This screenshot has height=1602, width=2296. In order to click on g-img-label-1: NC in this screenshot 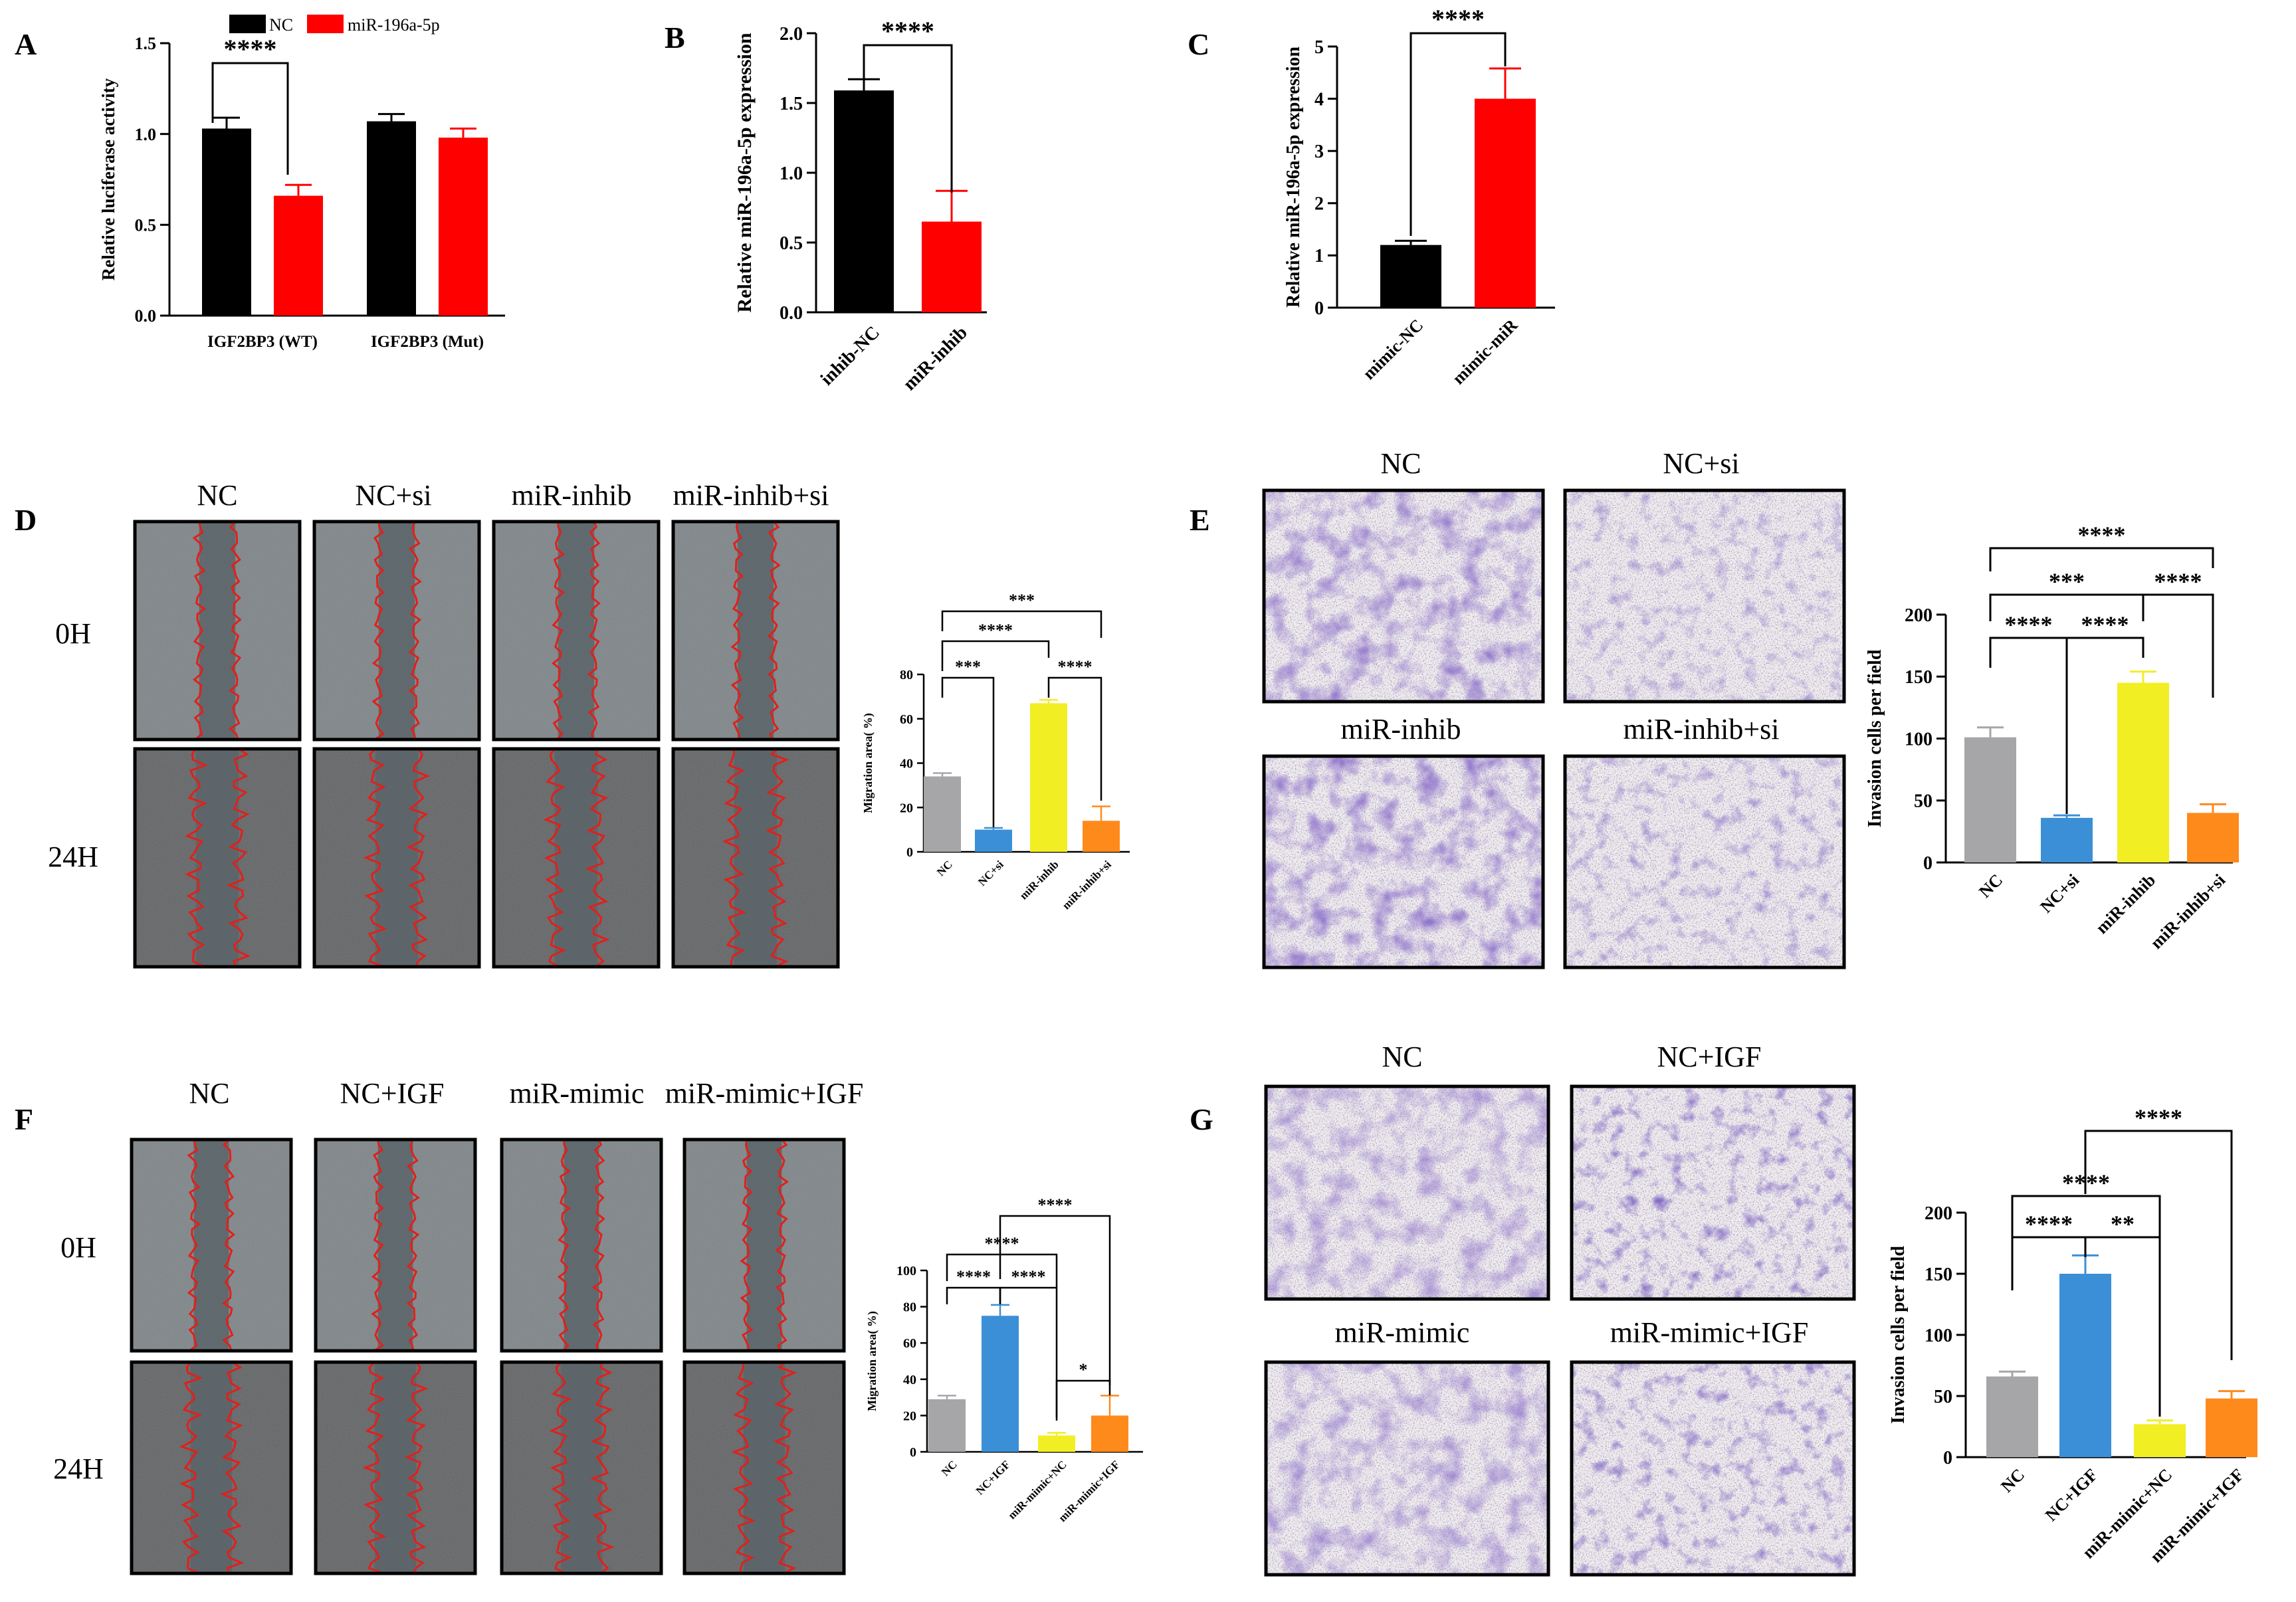, I will do `click(1402, 1057)`.